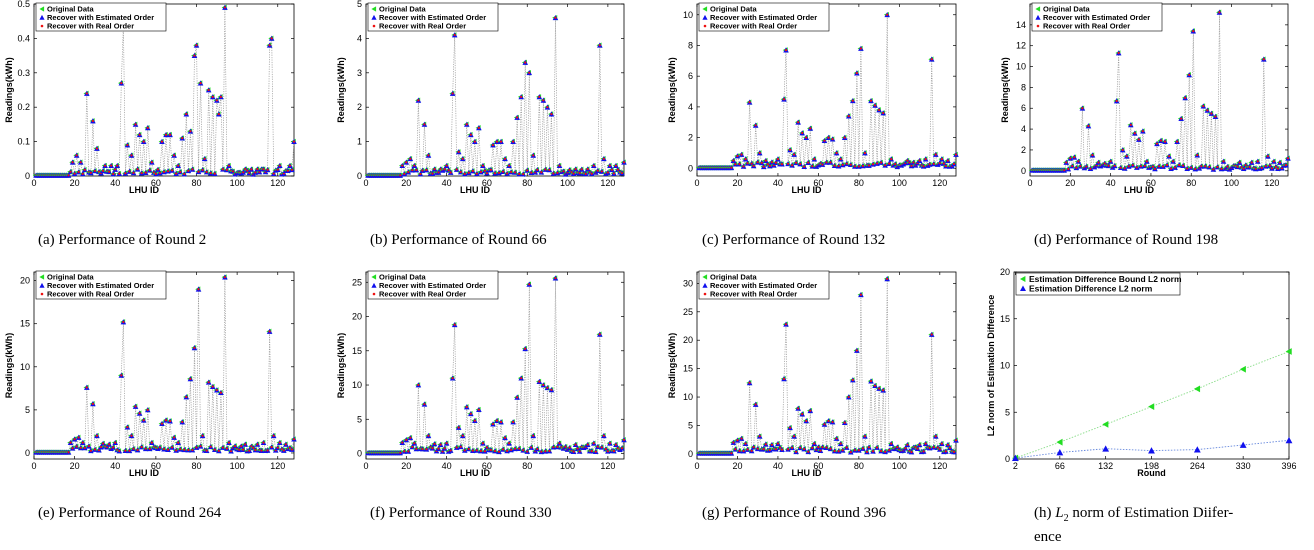 The height and width of the screenshot is (550, 1314). What do you see at coordinates (475, 190) in the screenshot?
I see `x-axis-label: LHU ID` at bounding box center [475, 190].